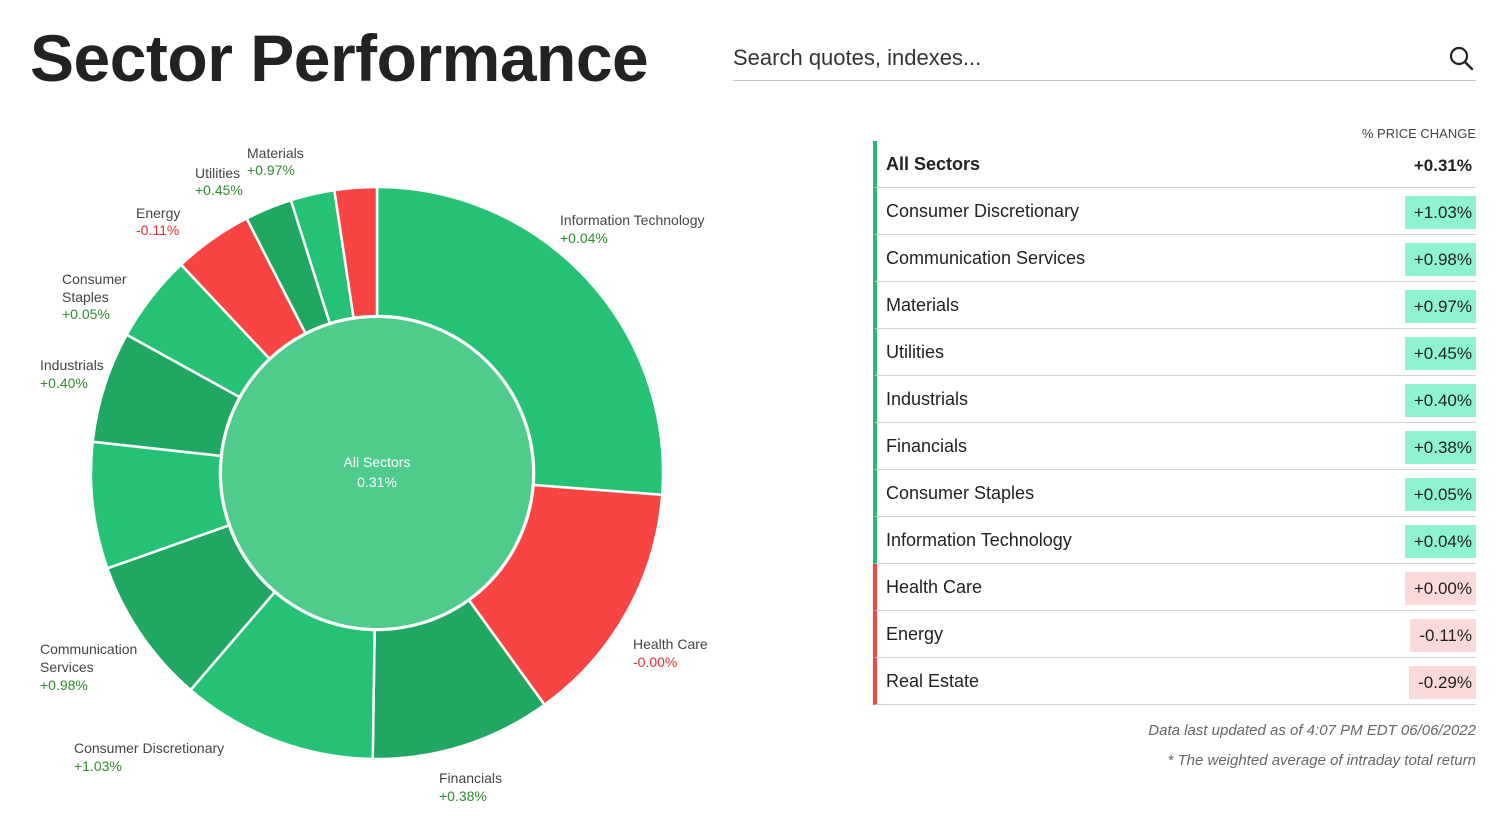 This screenshot has height=817, width=1500. Describe the element at coordinates (219, 190) in the screenshot. I see `label-utilities-change: +0.45%` at that location.